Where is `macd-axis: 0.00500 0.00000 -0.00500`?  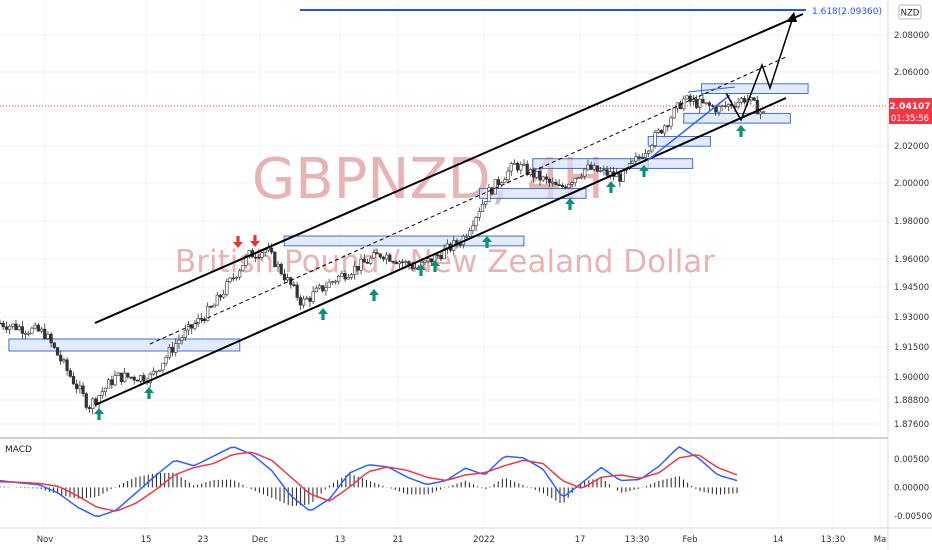 macd-axis: 0.00500 0.00000 -0.00500 is located at coordinates (913, 488).